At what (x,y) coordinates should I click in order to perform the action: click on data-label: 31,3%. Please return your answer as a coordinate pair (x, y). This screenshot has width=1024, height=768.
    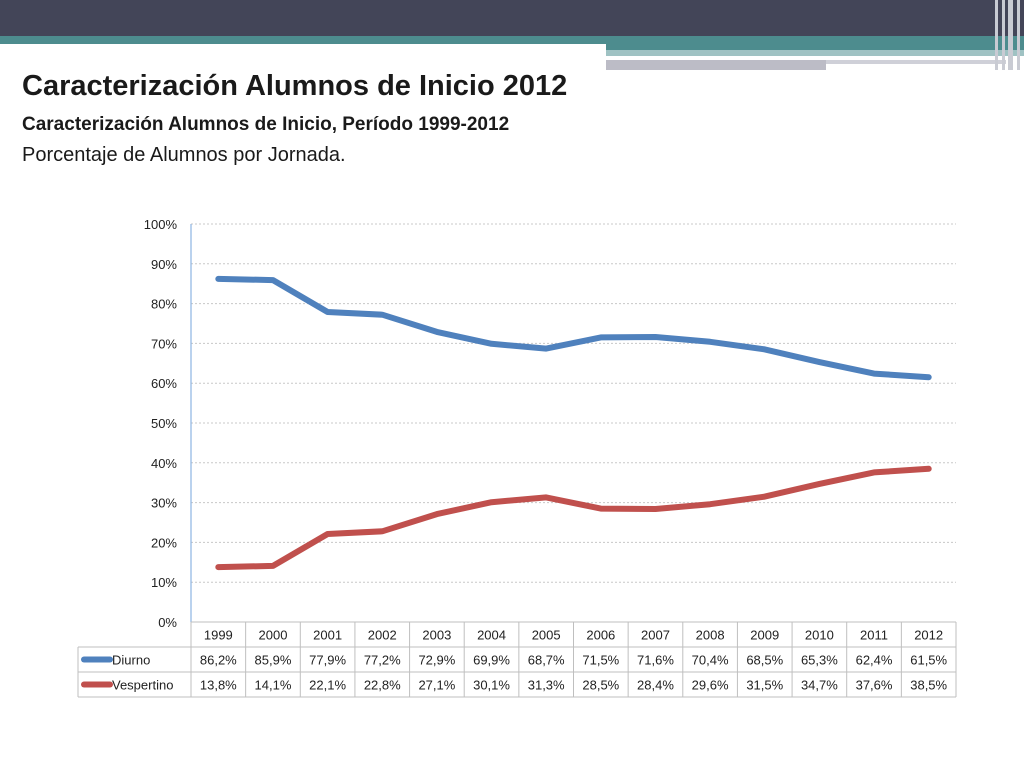
    Looking at the image, I should click on (546, 685).